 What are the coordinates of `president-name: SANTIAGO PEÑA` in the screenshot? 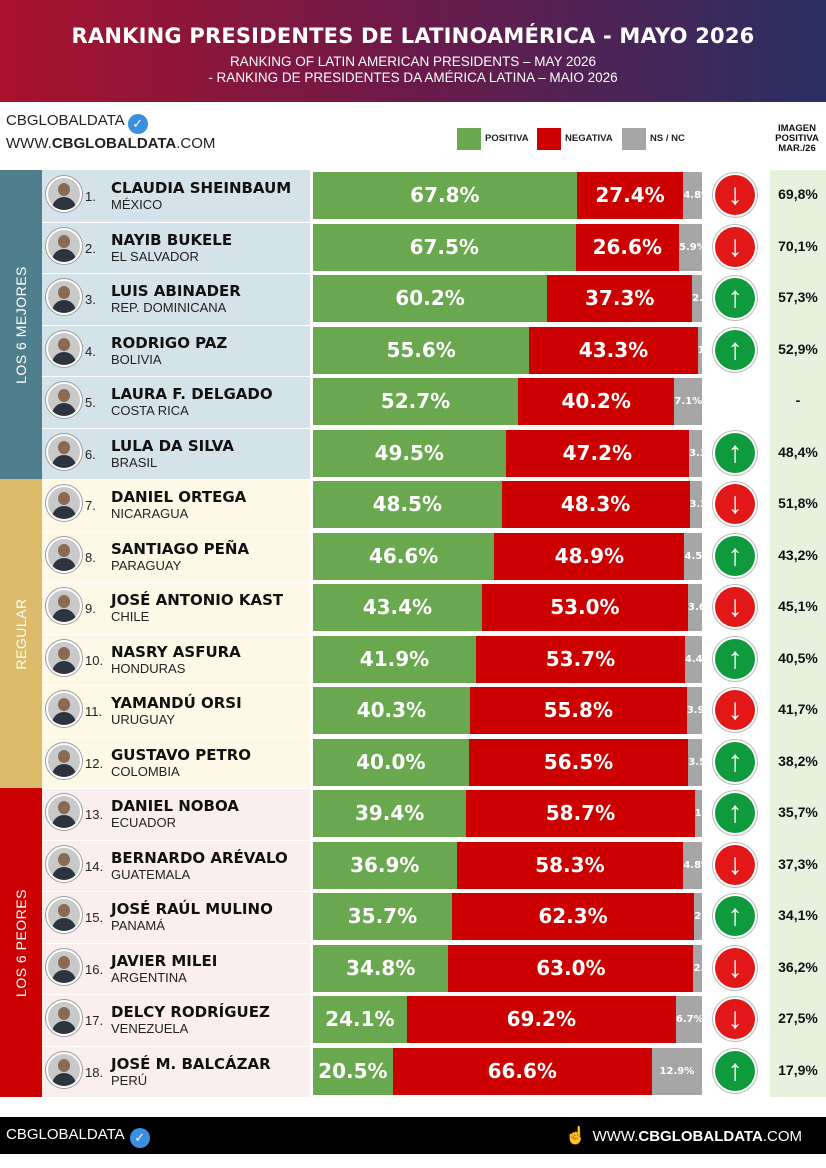 It's located at (180, 548).